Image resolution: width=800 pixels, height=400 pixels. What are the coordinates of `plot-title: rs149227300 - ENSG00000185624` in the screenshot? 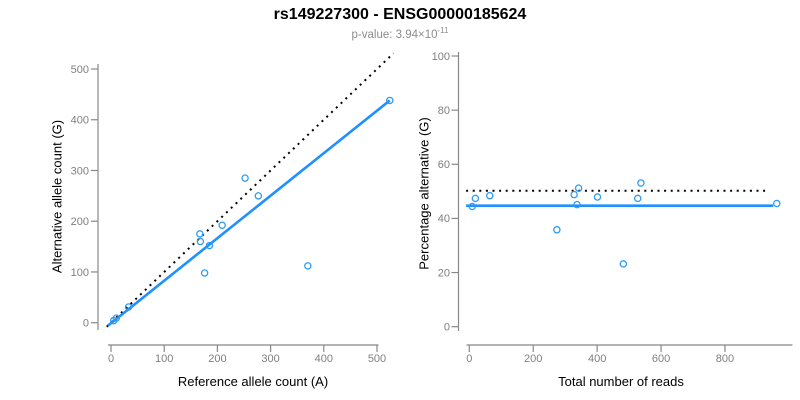 It's located at (400, 14).